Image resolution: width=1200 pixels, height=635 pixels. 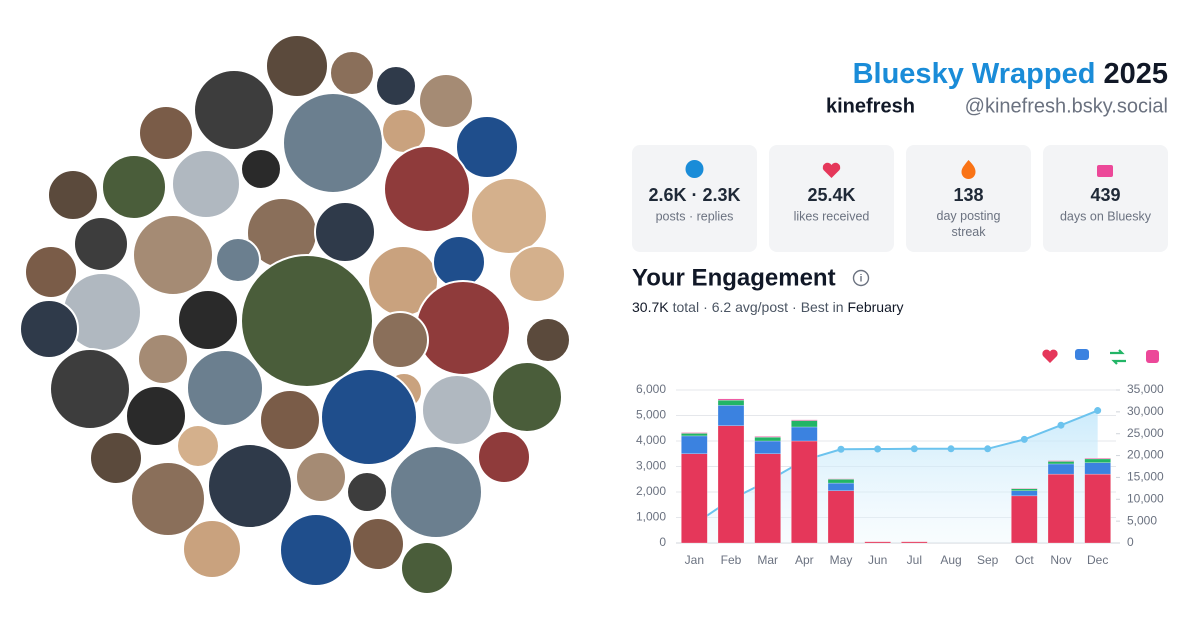 What do you see at coordinates (841, 560) in the screenshot?
I see `x-tick-label: May` at bounding box center [841, 560].